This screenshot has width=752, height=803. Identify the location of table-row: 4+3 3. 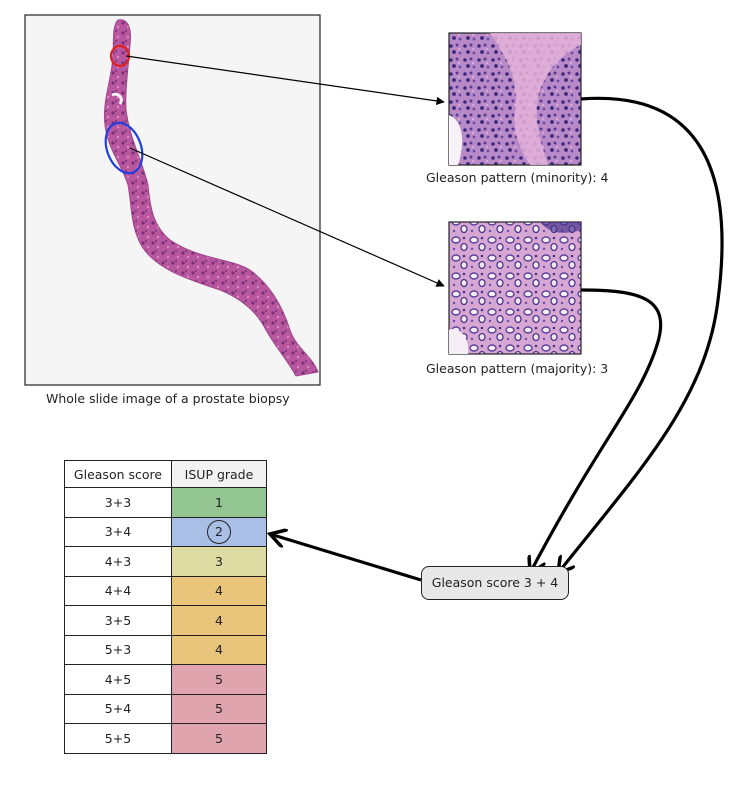
(165, 561).